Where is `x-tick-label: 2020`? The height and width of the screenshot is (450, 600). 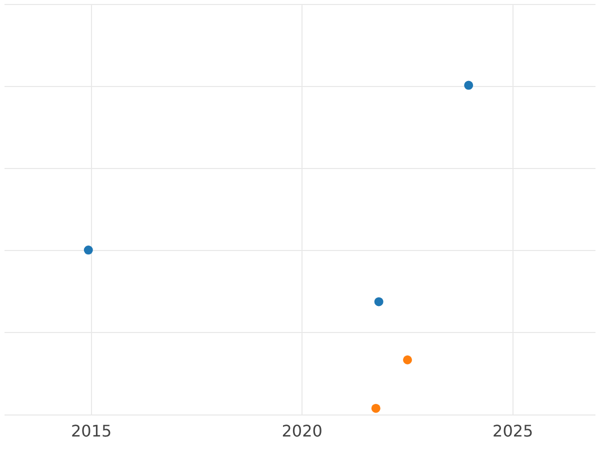 x-tick-label: 2020 is located at coordinates (302, 431).